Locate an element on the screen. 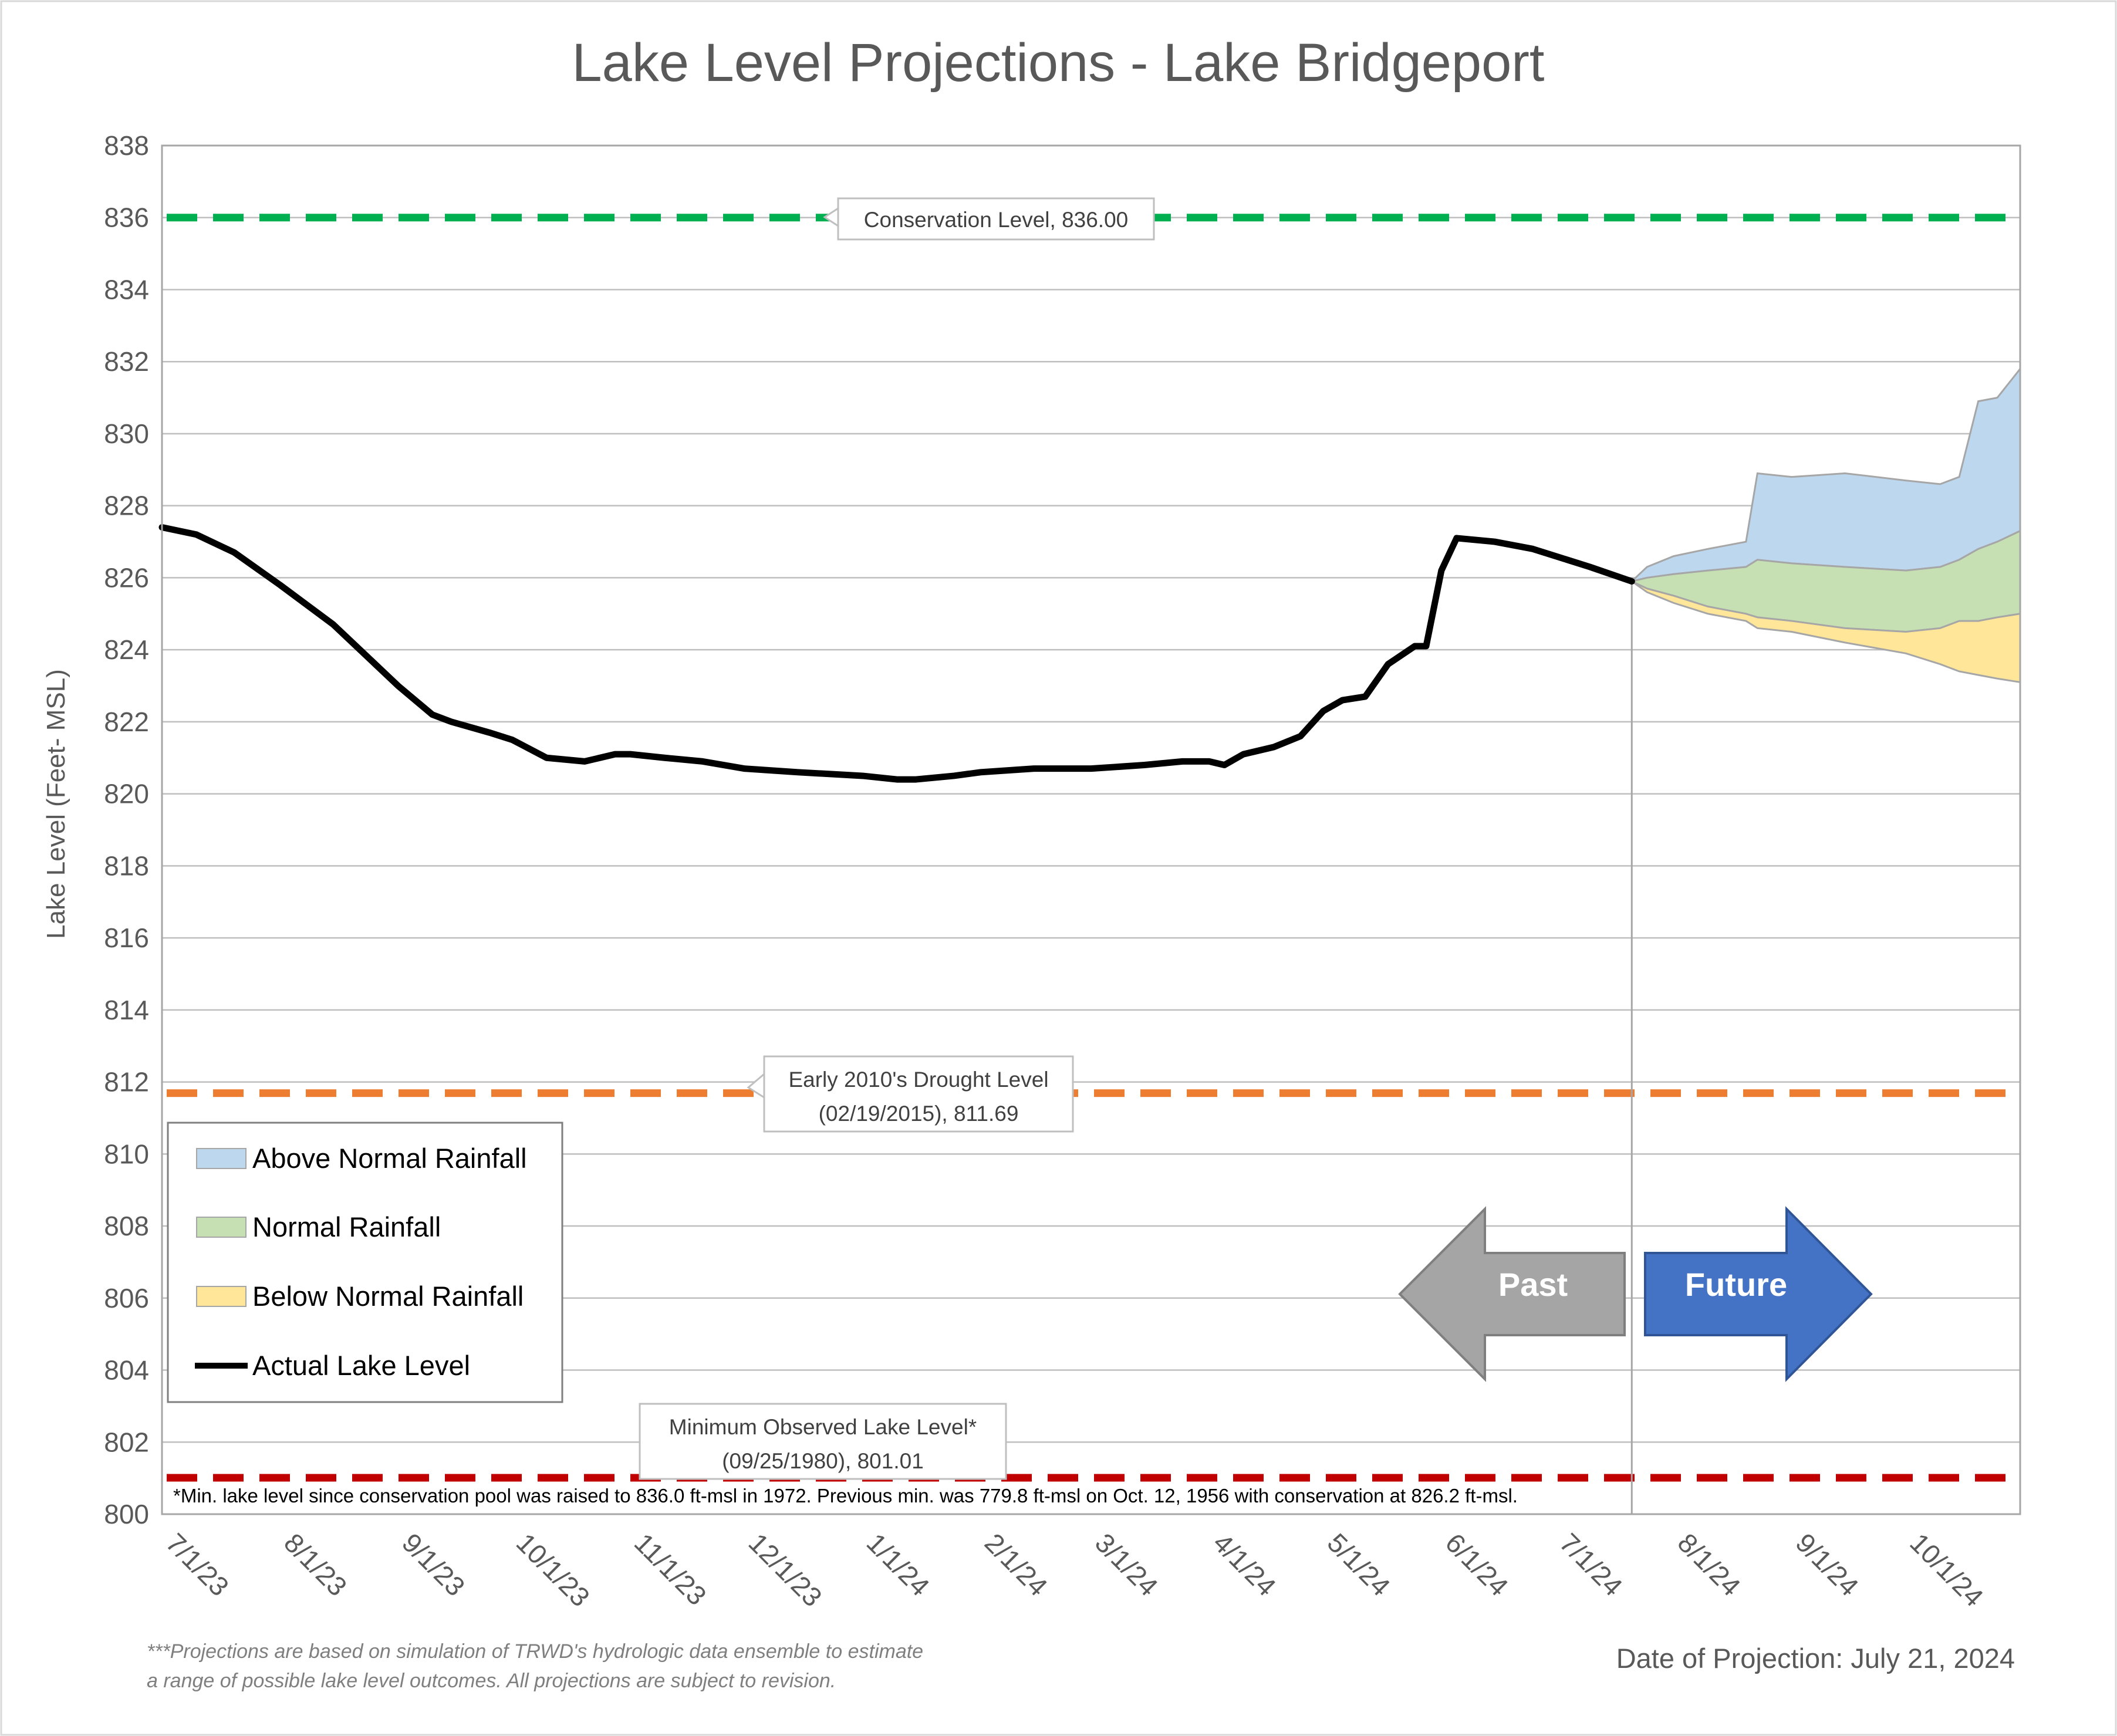 This screenshot has width=2117, height=1736. future-arrow: Future is located at coordinates (1758, 1294).